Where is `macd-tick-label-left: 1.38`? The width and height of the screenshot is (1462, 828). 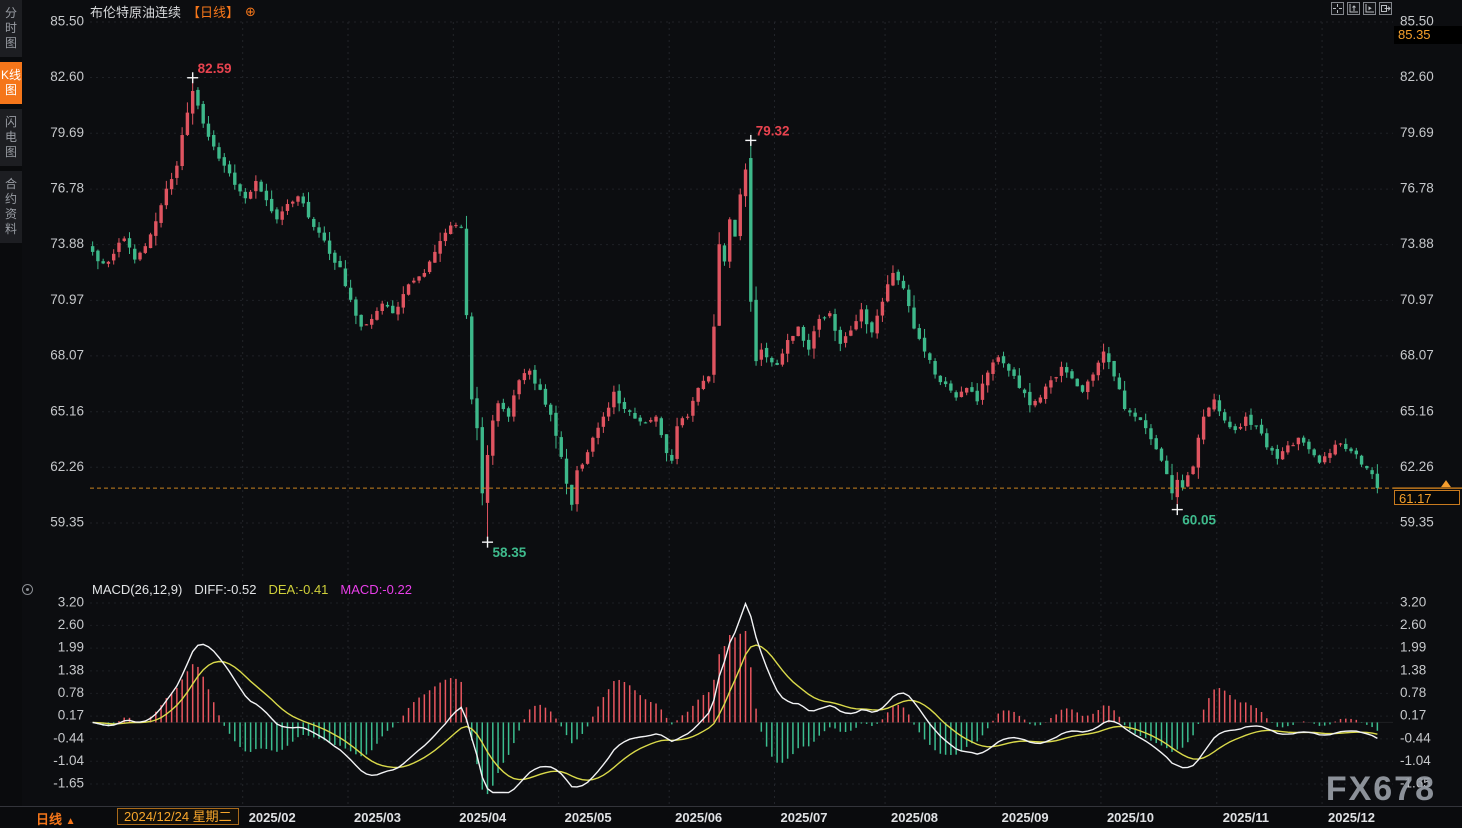 macd-tick-label-left: 1.38 is located at coordinates (71, 669).